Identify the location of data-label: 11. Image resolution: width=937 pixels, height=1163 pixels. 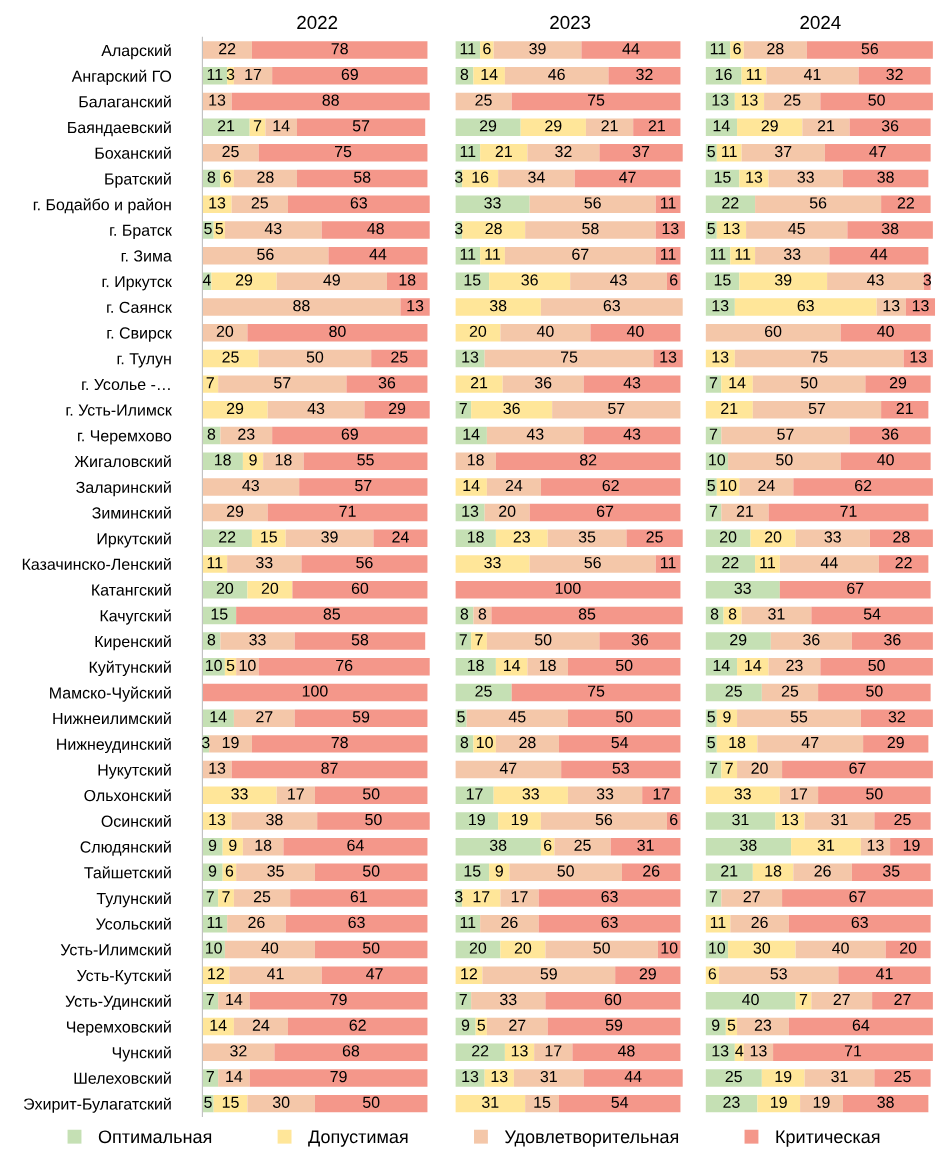
(668, 254).